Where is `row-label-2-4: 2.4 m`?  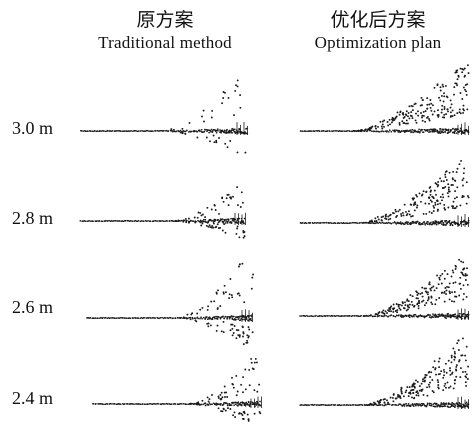
row-label-2-4: 2.4 m is located at coordinates (33, 398).